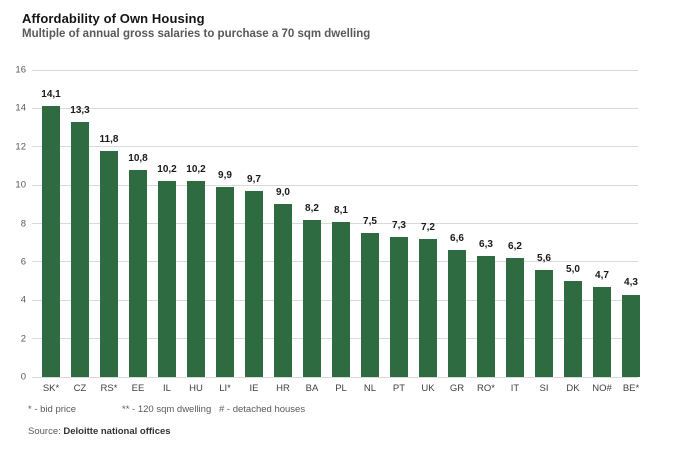 Image resolution: width=696 pixels, height=453 pixels. What do you see at coordinates (23, 377) in the screenshot?
I see `y-axis-tick-label: 0` at bounding box center [23, 377].